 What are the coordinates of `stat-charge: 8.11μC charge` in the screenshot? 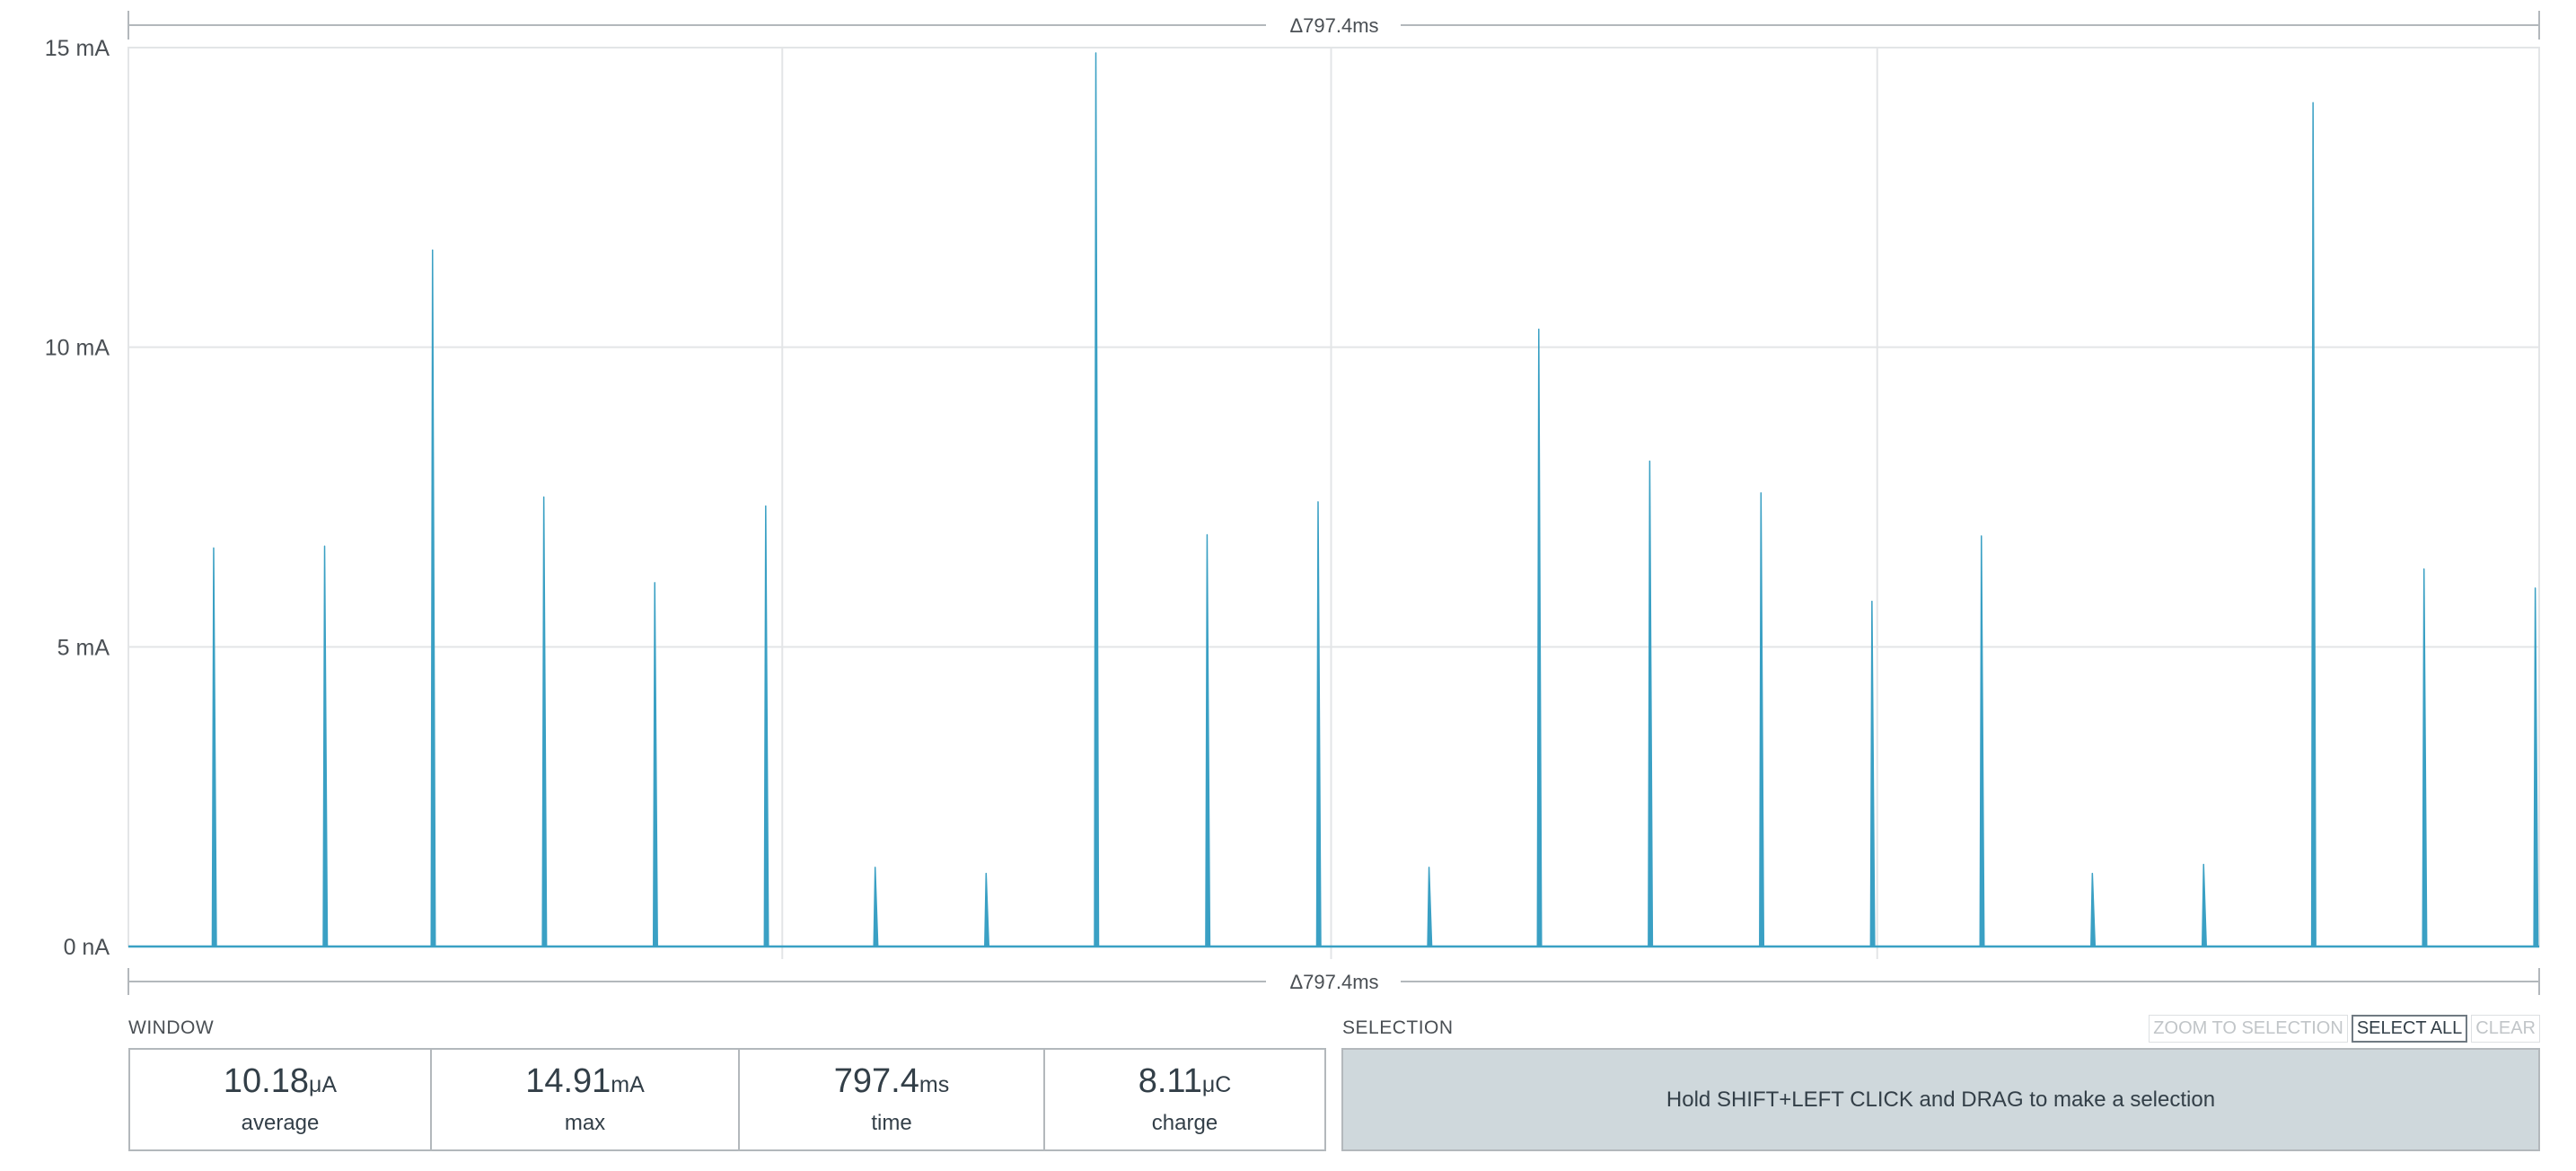 It's located at (1184, 1099).